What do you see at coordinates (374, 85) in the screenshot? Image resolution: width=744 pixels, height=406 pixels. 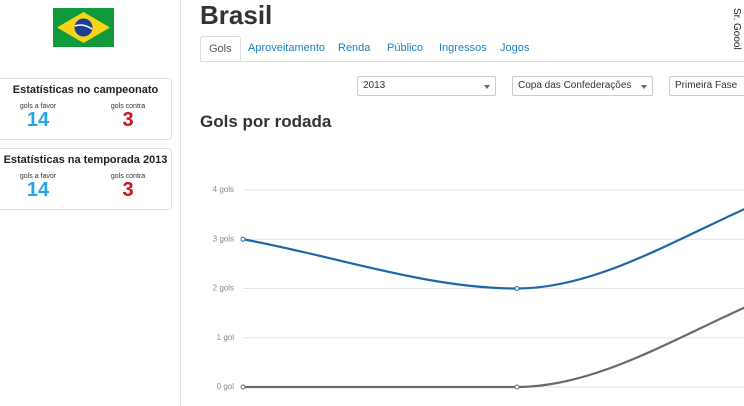 I see `select-value: 2013` at bounding box center [374, 85].